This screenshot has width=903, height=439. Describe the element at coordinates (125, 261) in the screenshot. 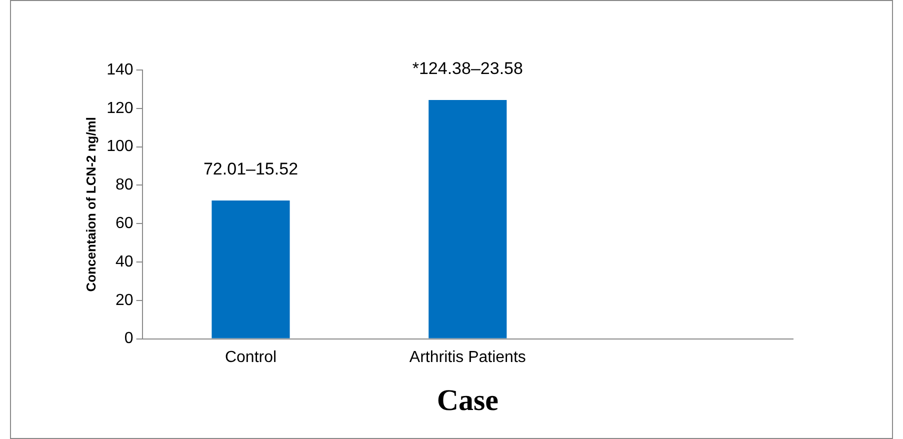

I see `y-tick-label: 40` at that location.